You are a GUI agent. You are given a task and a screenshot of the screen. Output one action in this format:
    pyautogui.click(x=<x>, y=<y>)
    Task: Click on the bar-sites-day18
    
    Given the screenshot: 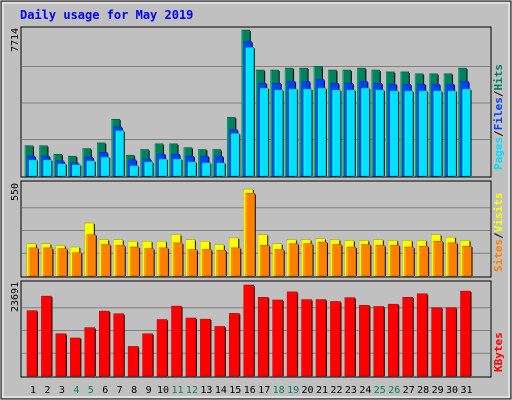 What is the action you would take?
    pyautogui.click(x=279, y=263)
    